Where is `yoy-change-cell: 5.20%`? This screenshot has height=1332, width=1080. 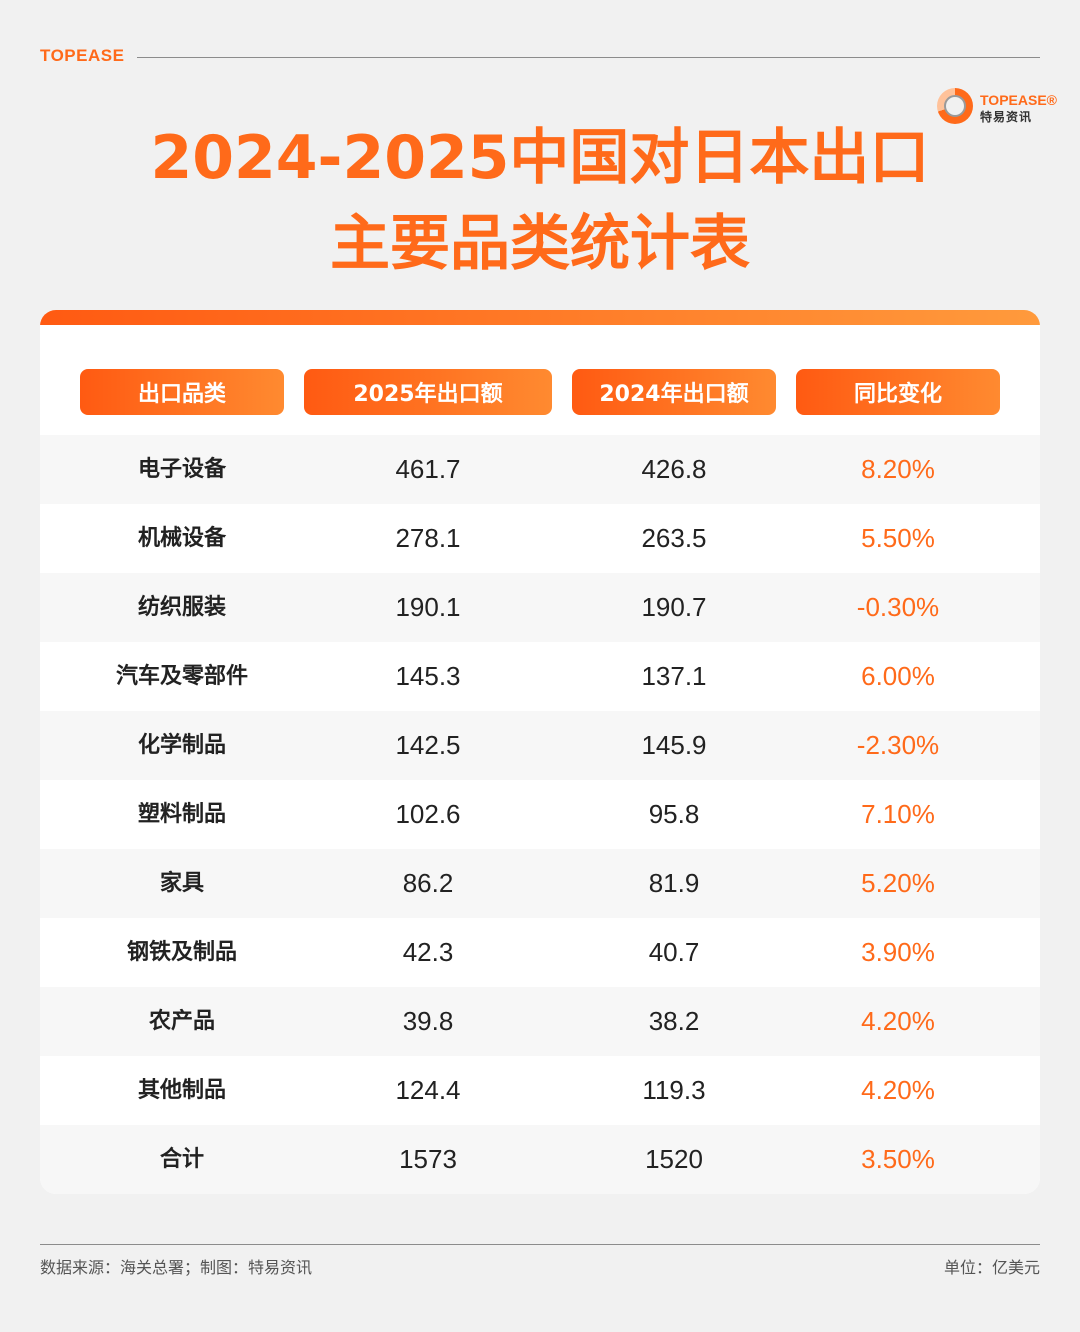
yoy-change-cell: 5.20% is located at coordinates (898, 883).